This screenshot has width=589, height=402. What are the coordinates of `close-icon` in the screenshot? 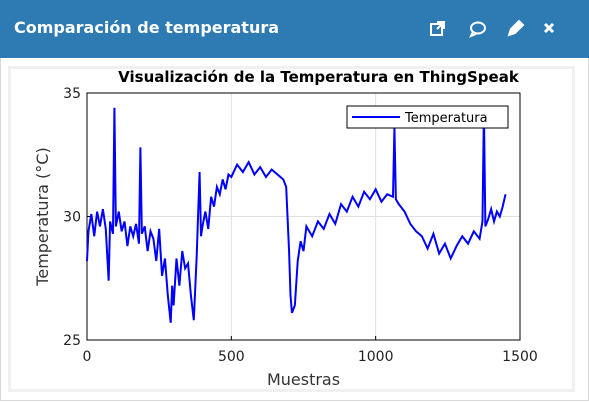 It's located at (549, 28).